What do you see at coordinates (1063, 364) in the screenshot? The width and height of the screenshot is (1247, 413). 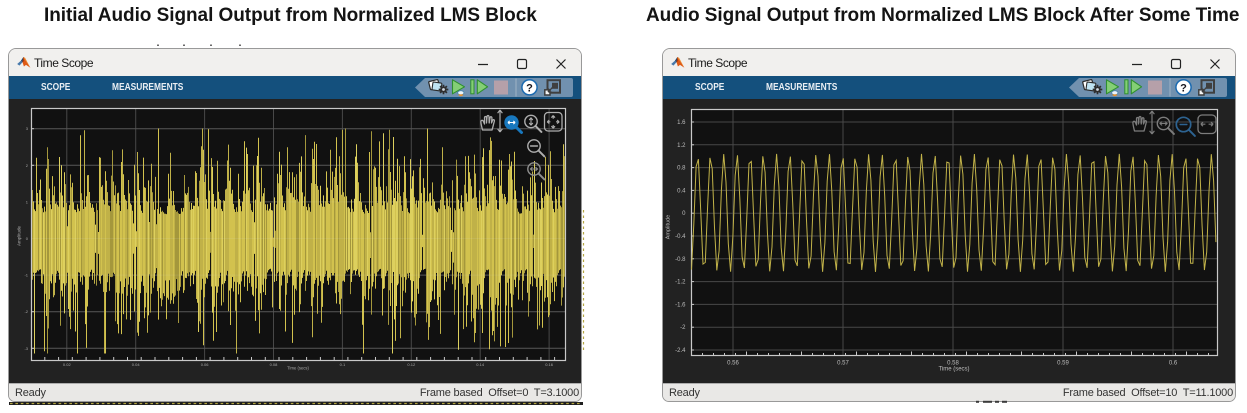 I see `svg-text: 0.59` at bounding box center [1063, 364].